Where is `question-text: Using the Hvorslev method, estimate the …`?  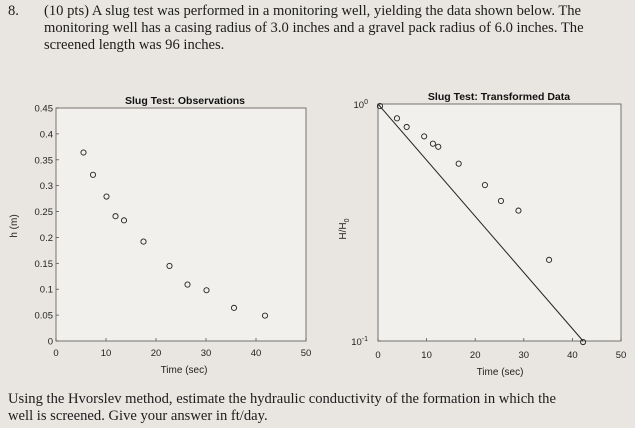 question-text: Using the Hvorslev method, estimate the … is located at coordinates (318, 408).